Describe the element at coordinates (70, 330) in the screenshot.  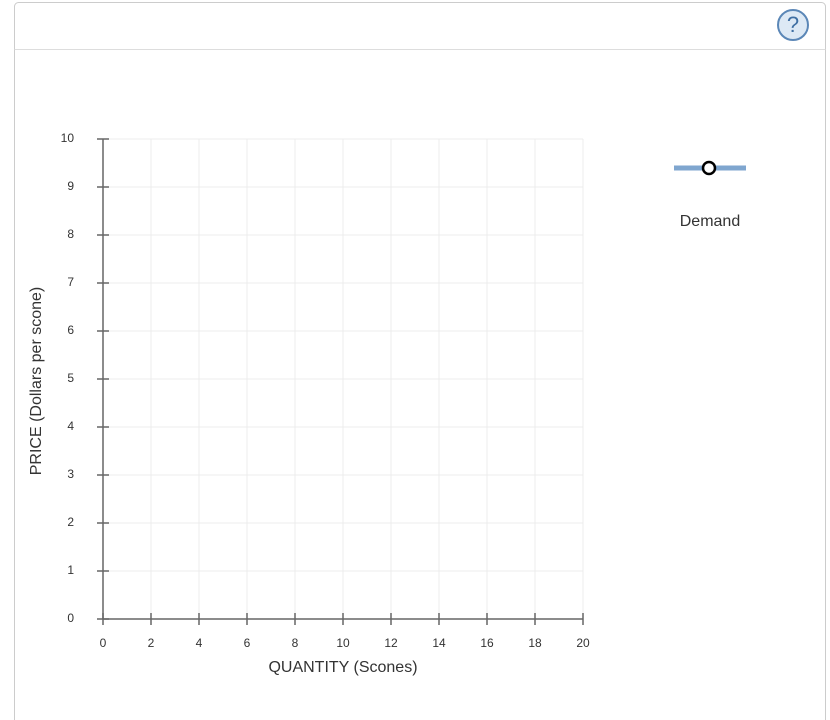
I see `y-tick-label: 6` at that location.